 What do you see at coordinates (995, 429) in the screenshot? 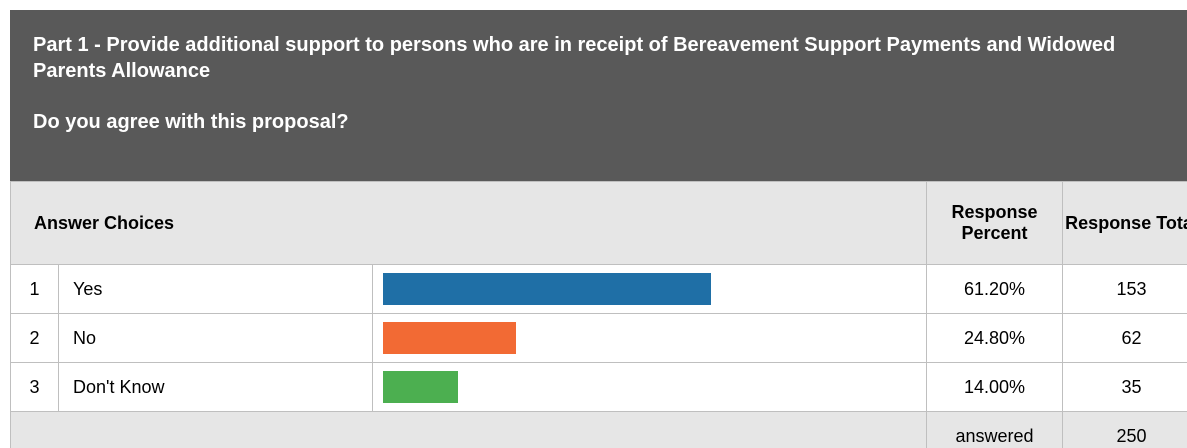
I see `answered-label: answered` at bounding box center [995, 429].